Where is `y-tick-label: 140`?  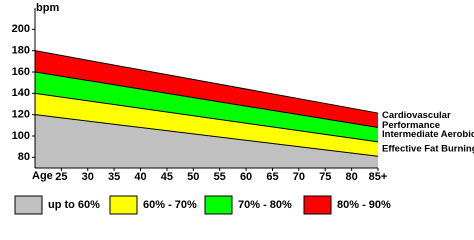 y-tick-label: 140 is located at coordinates (21, 93).